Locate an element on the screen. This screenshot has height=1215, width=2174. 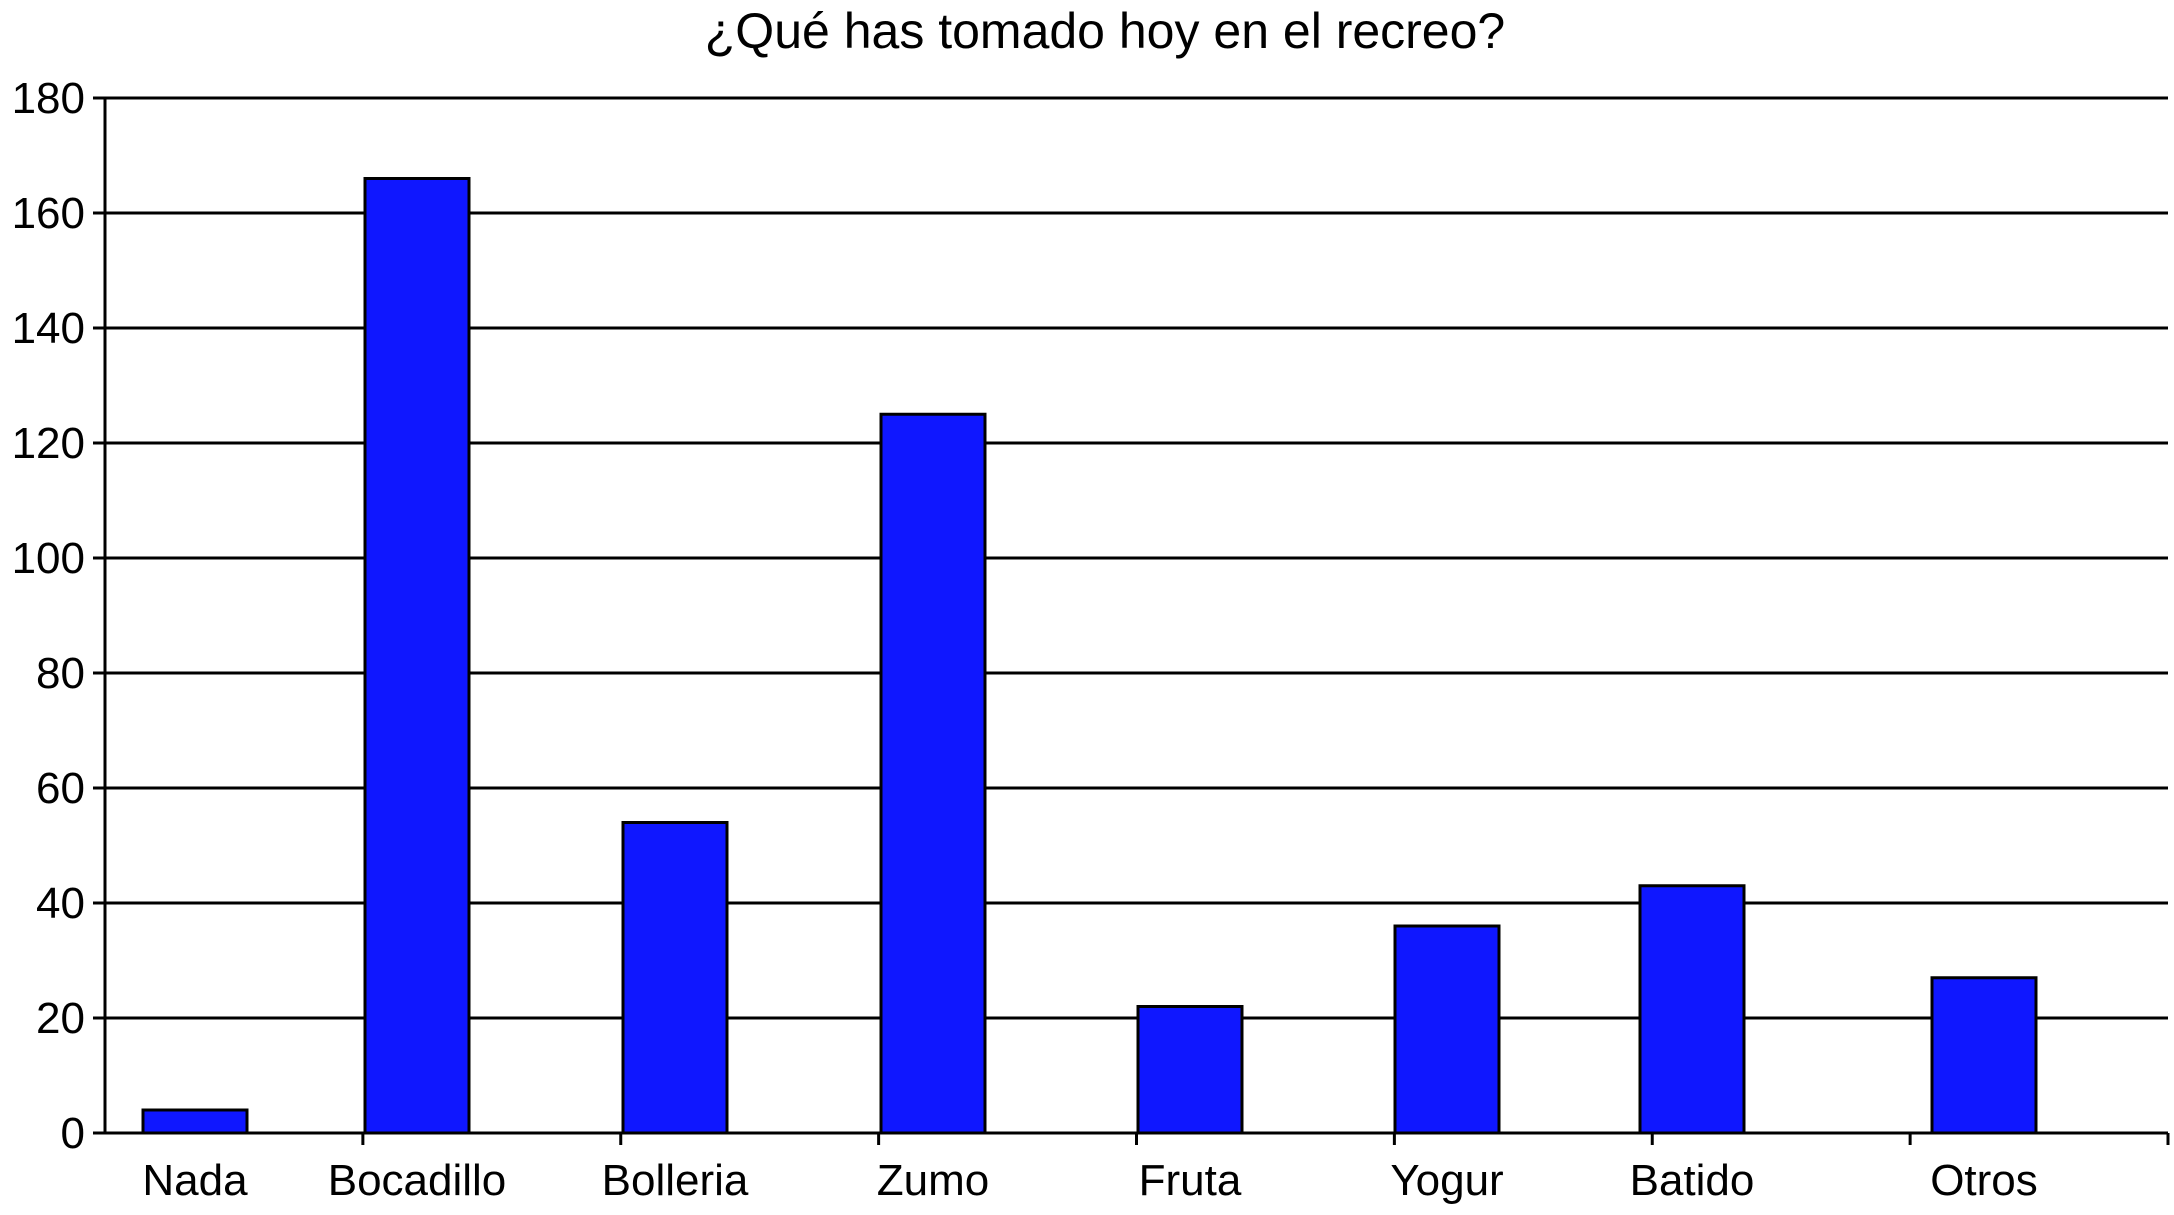
y-axis-ticks: 0 20 40 60 80 100 120 140 160 180 is located at coordinates (58, 616).